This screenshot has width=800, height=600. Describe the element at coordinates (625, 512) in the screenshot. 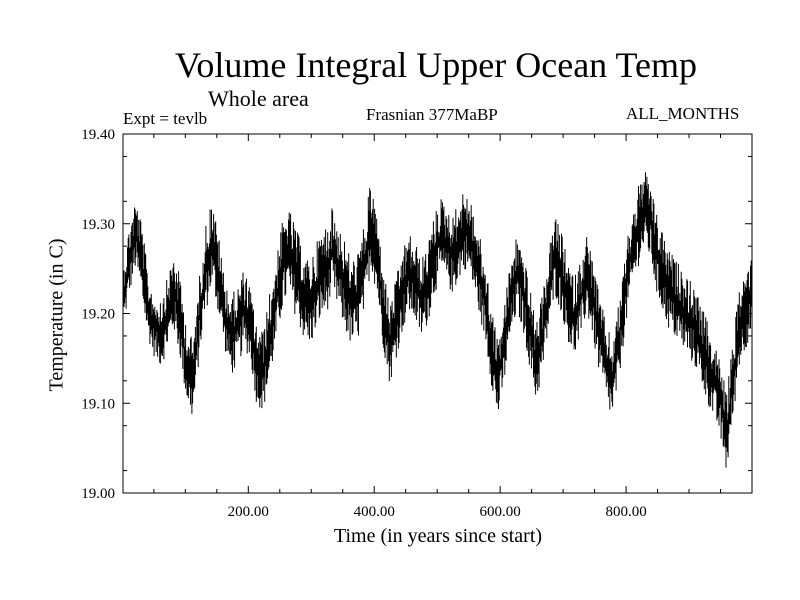

I see `x-tick-label: 800.00` at that location.